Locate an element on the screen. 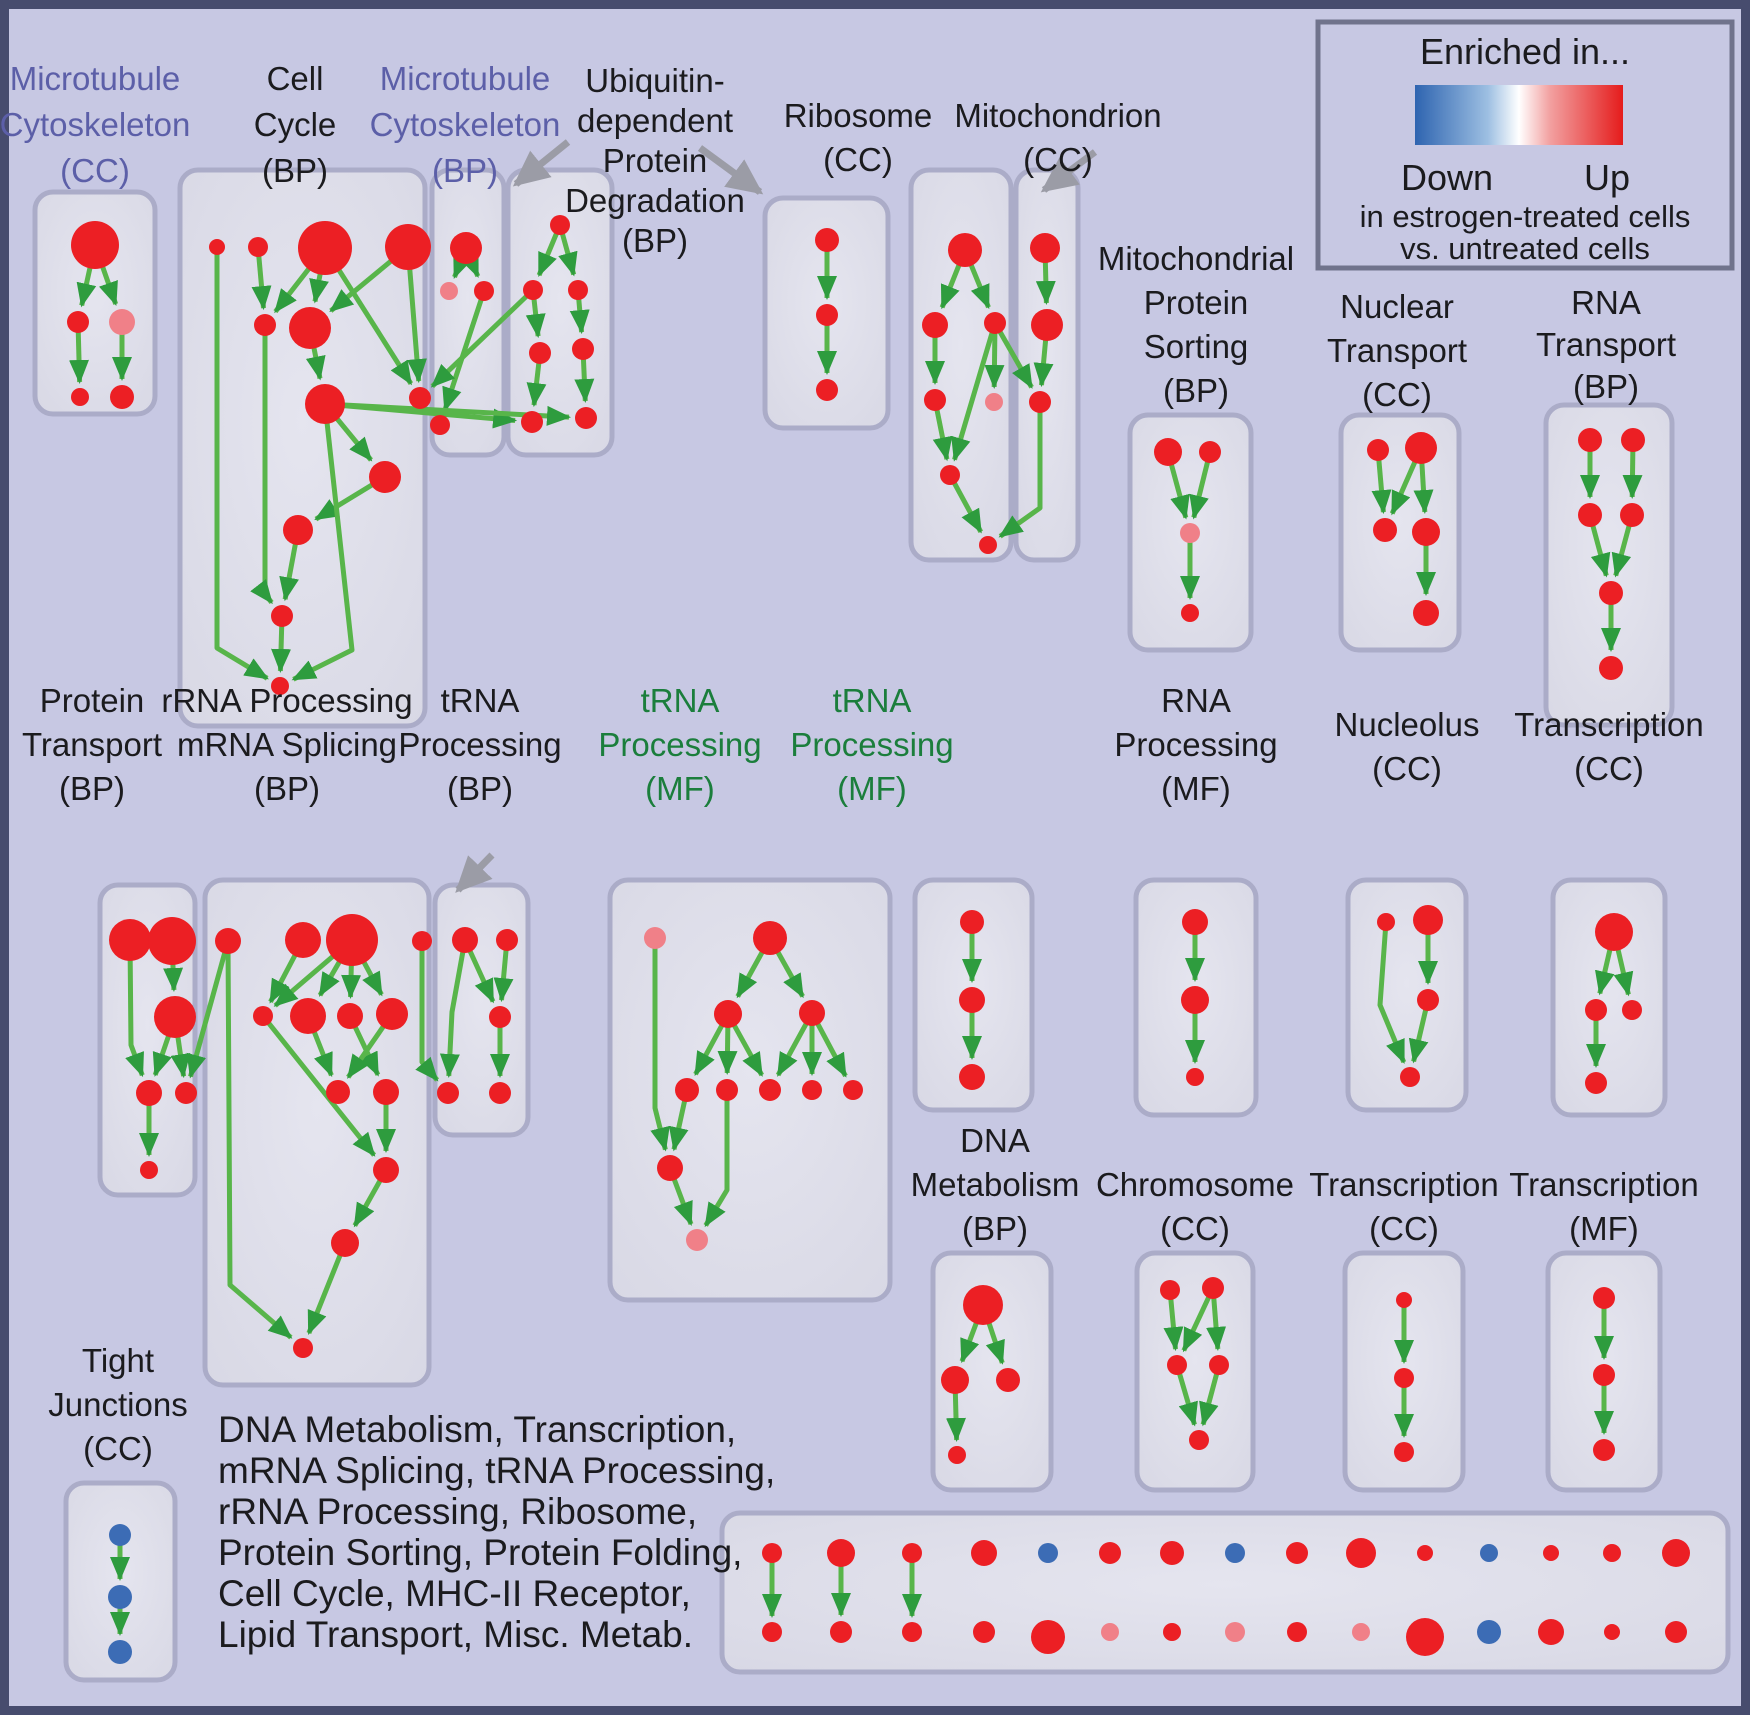 The image size is (1750, 1715). cluster-box-transcription-cc-upper is located at coordinates (1609, 997).